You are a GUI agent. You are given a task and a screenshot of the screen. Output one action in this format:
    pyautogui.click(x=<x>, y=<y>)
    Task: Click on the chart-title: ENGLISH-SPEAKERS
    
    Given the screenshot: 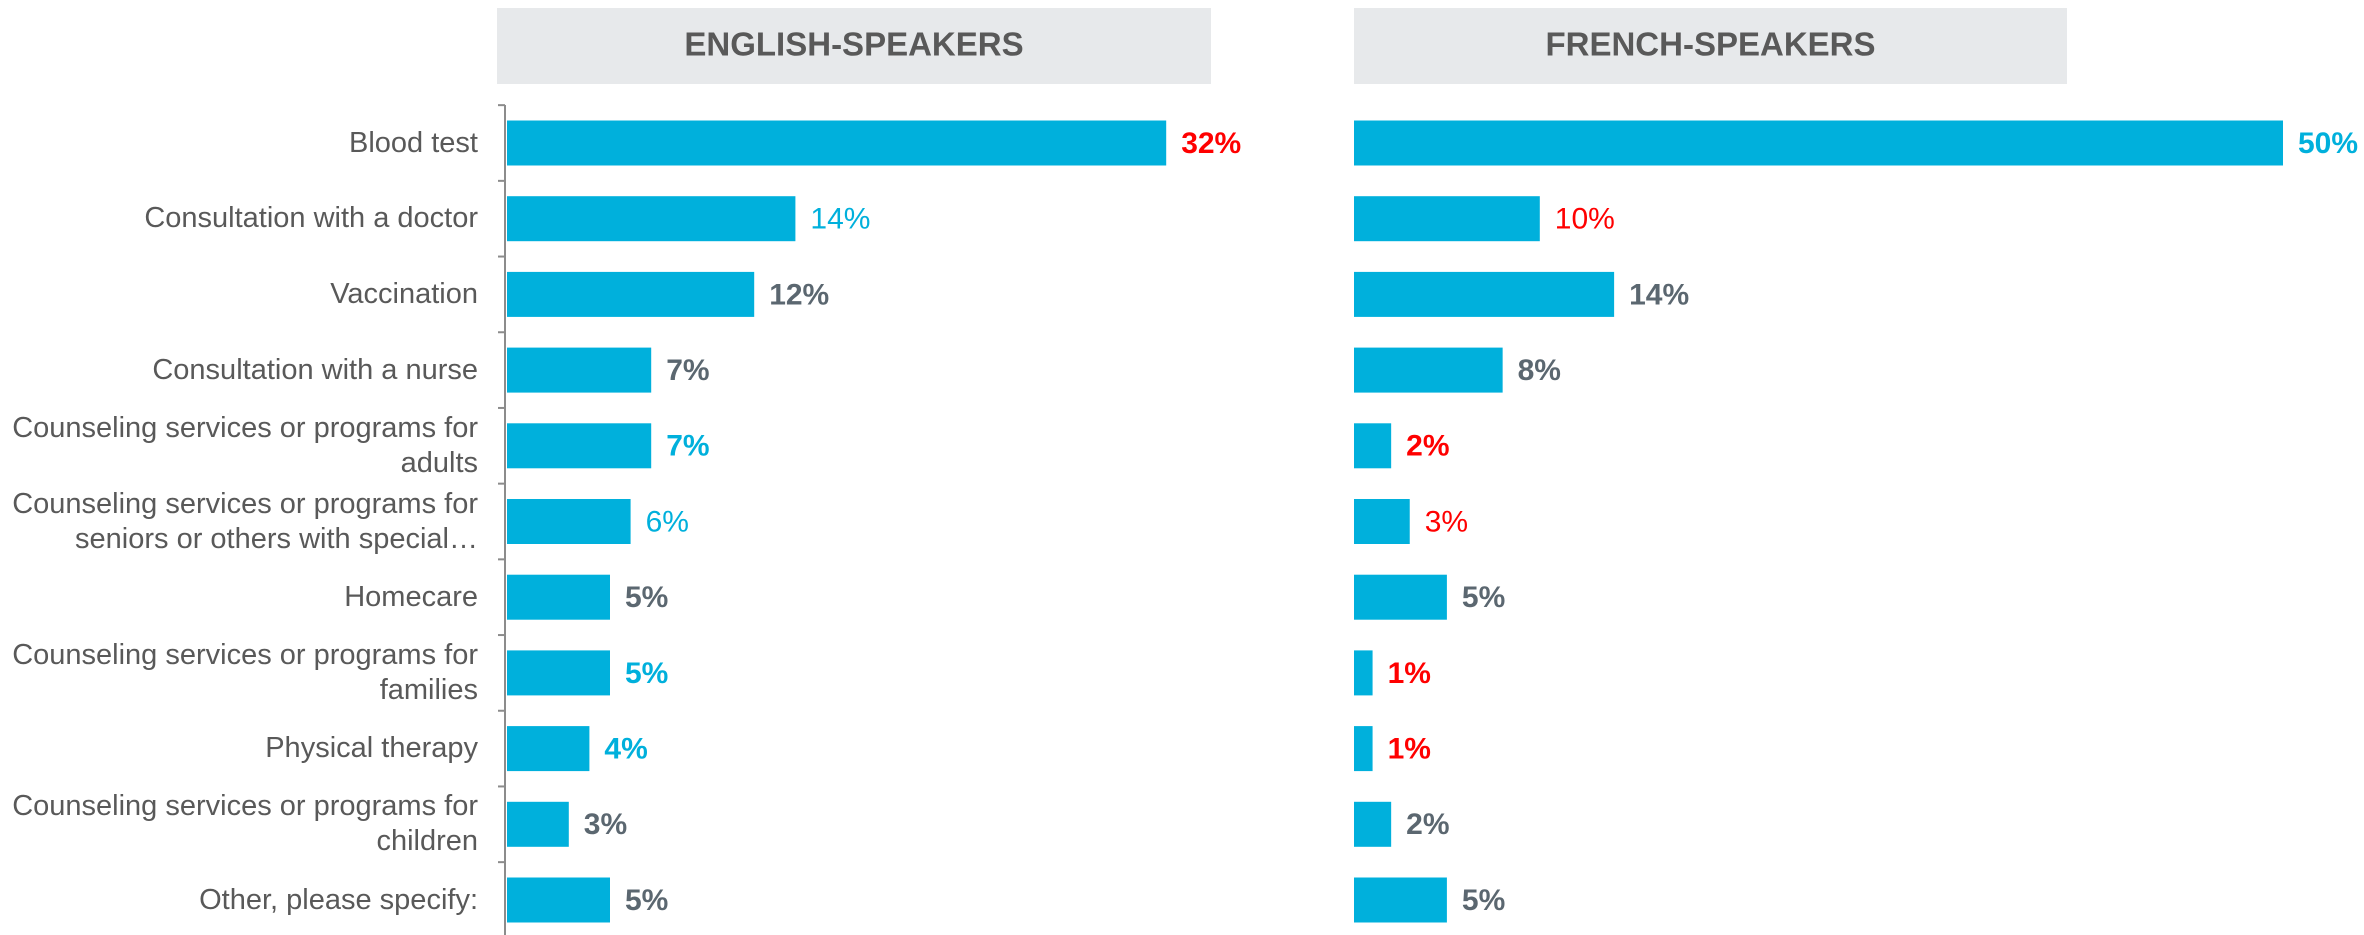 What is the action you would take?
    pyautogui.click(x=853, y=44)
    